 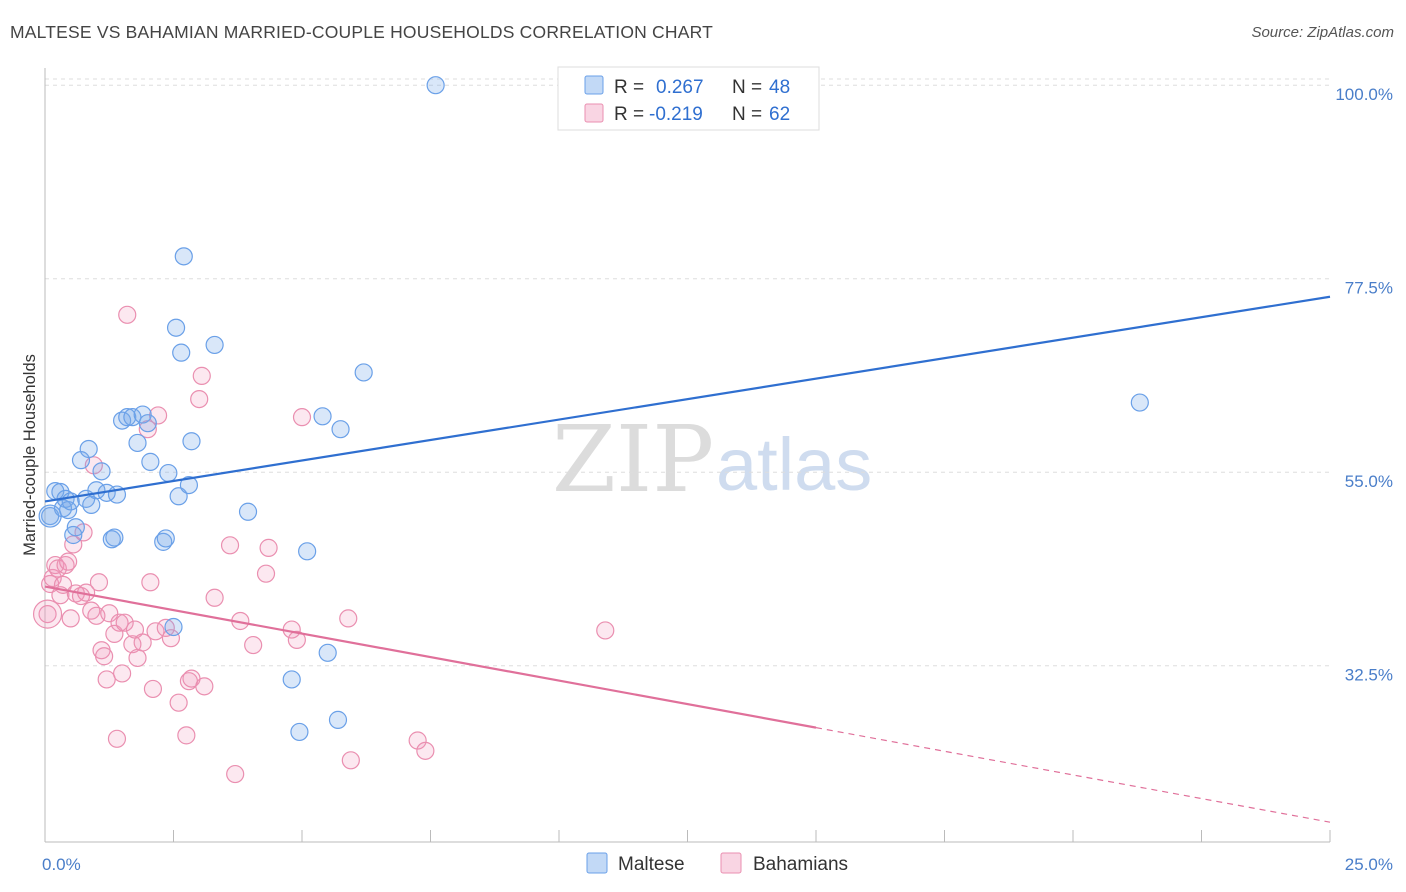 I want to click on series-legend-swatch-bahamian, so click(x=731, y=863).